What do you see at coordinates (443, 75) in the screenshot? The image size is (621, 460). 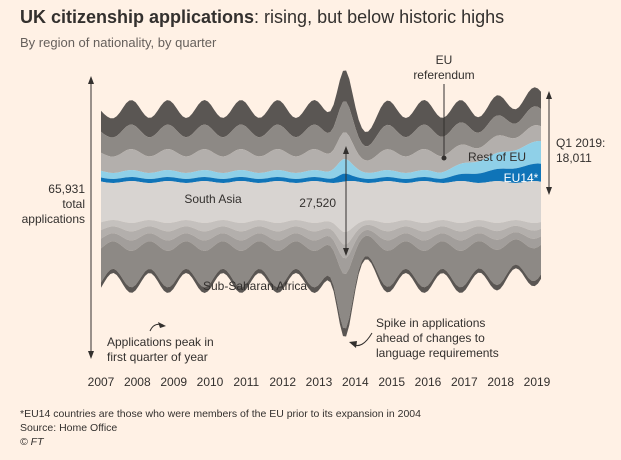 I see `eu-referendum-line2: referendum` at bounding box center [443, 75].